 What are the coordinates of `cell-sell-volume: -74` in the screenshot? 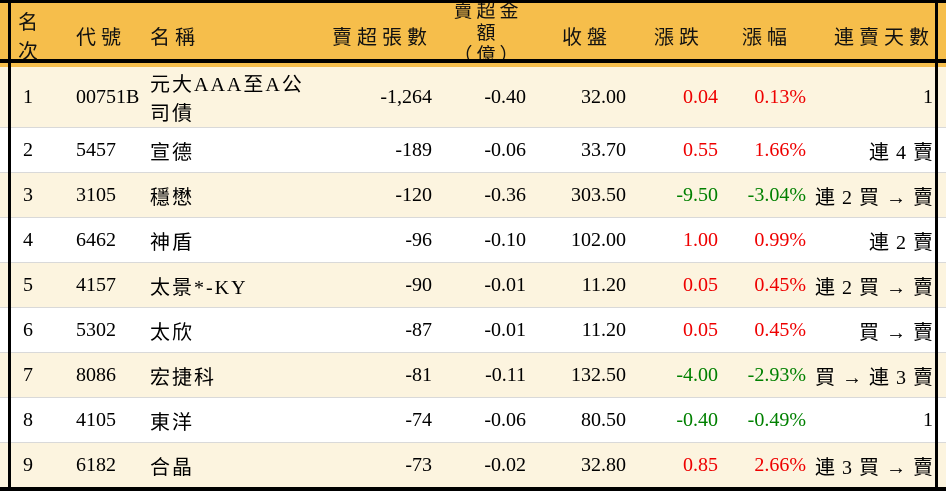 It's located at (374, 420).